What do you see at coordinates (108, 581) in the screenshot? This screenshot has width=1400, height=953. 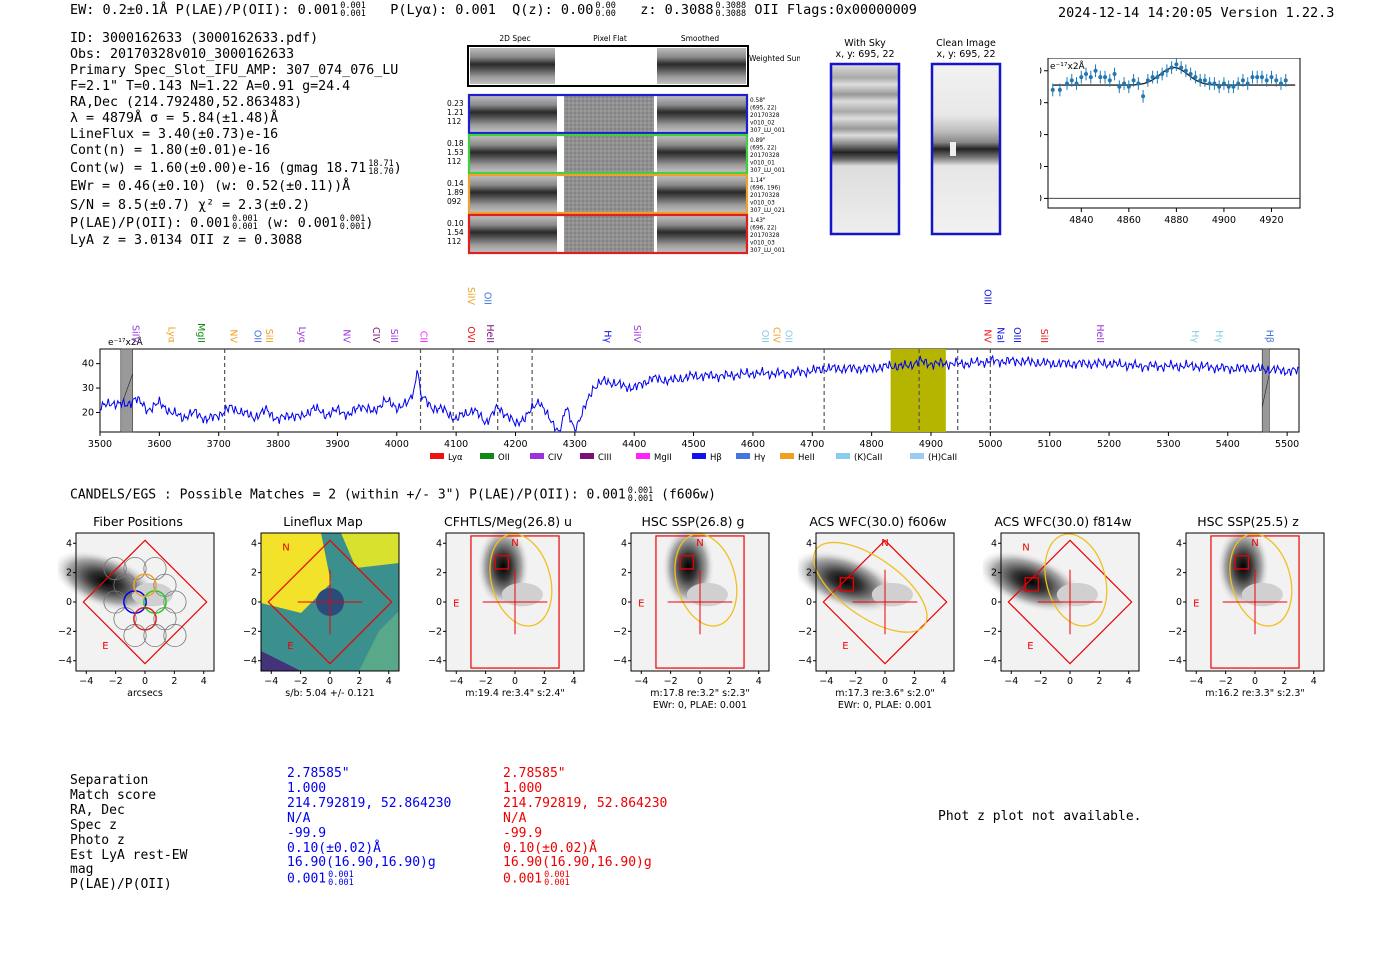 I see `galaxy-blob` at bounding box center [108, 581].